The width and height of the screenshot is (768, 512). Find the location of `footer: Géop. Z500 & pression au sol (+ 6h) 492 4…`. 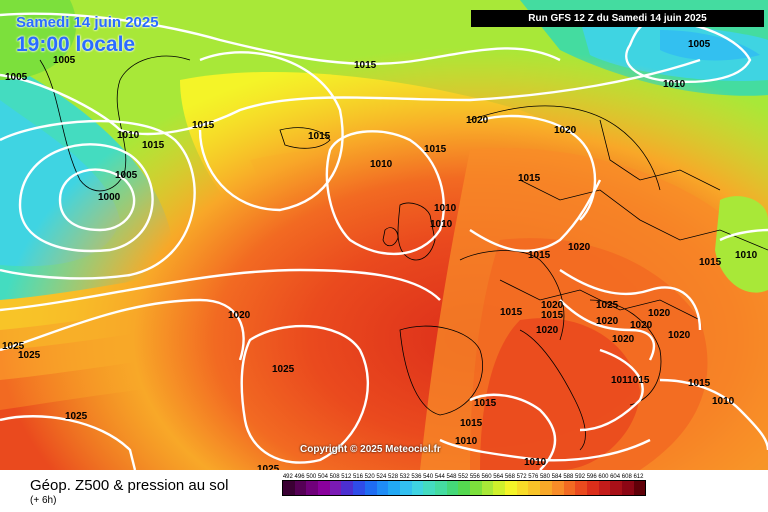

footer: Géop. Z500 & pression au sol (+ 6h) 492 4… is located at coordinates (384, 491).